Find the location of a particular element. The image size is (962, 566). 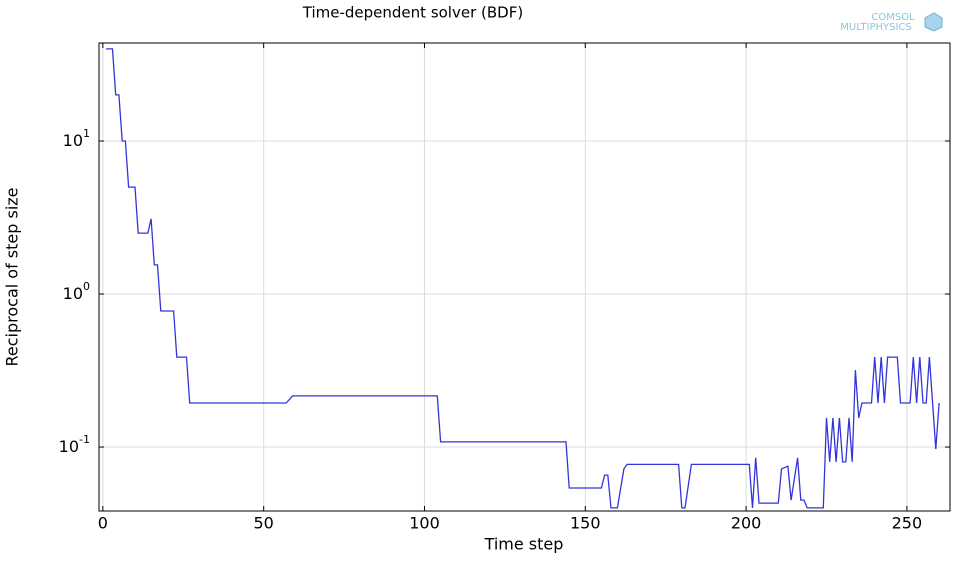

tick-exponent: 1 is located at coordinates (86, 133).